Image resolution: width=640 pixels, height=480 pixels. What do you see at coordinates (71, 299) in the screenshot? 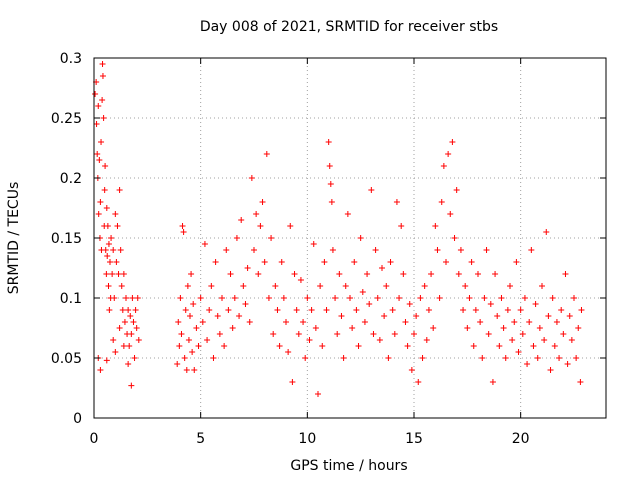
I see `y-tick-label: 0.1` at bounding box center [71, 299].